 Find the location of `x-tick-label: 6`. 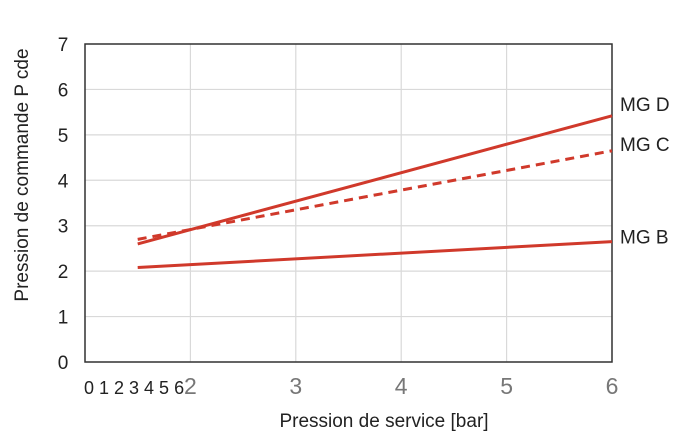

x-tick-label: 6 is located at coordinates (612, 386).